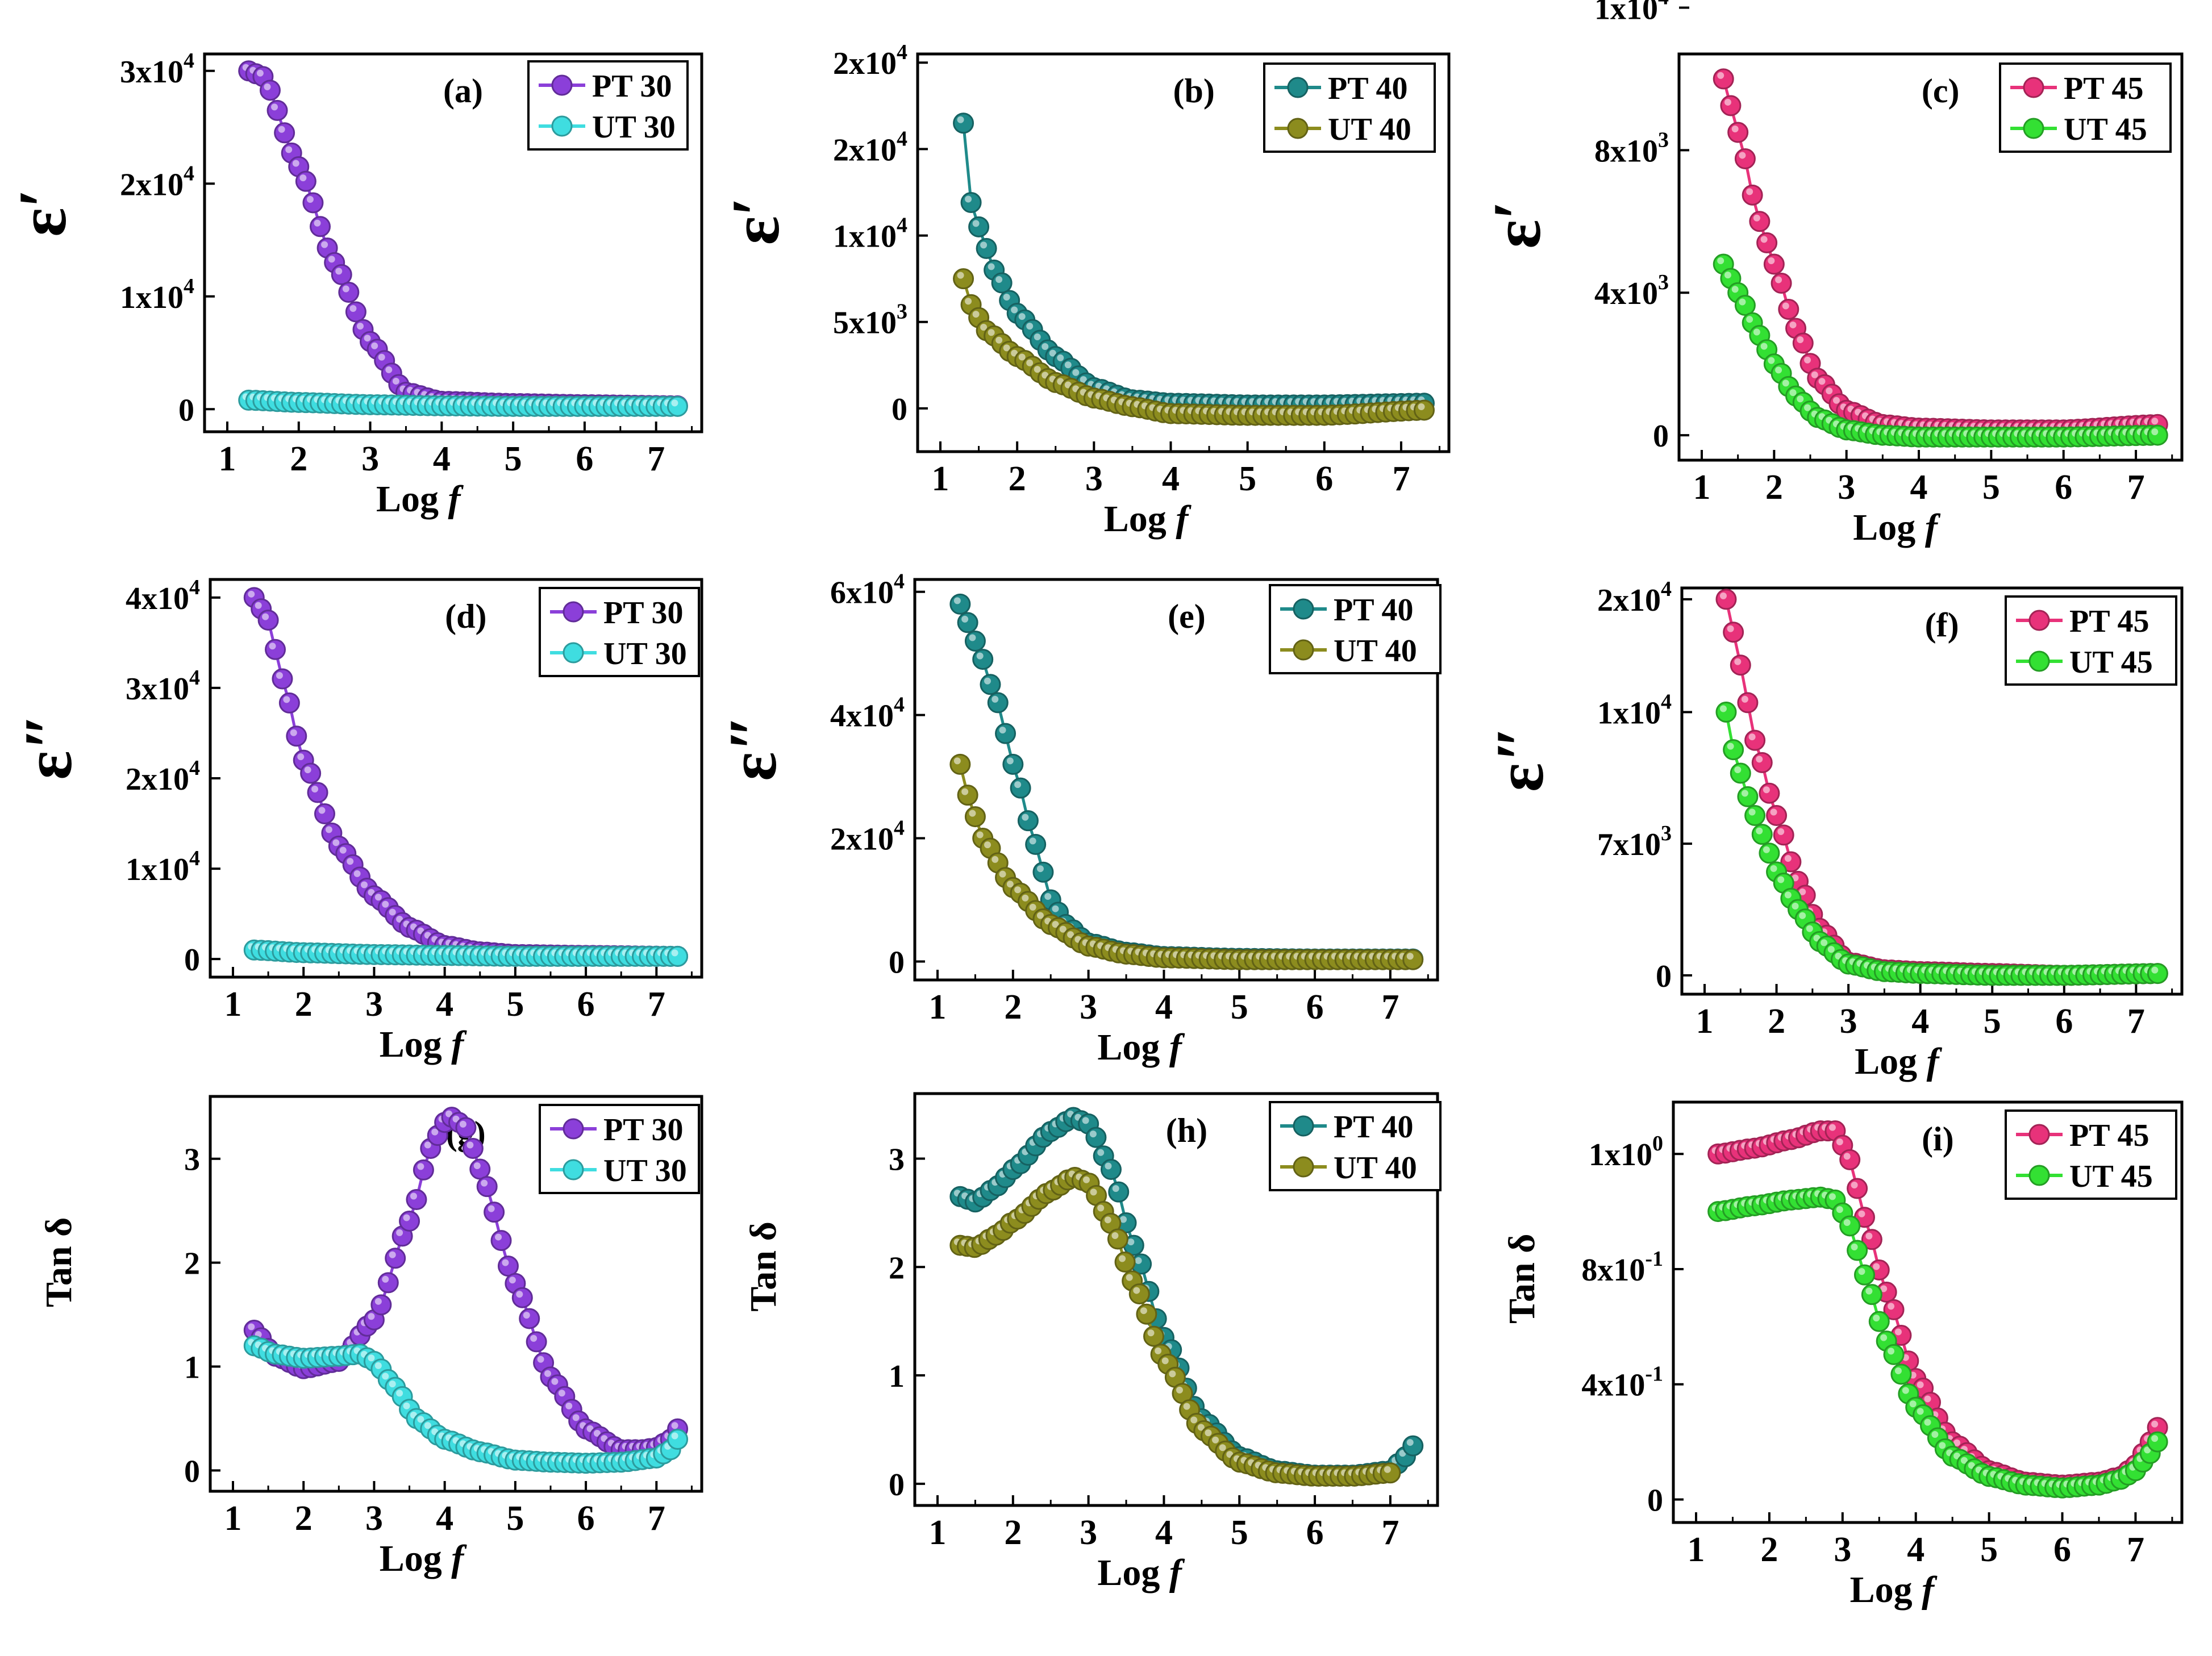 The image size is (2212, 1656). Describe the element at coordinates (586, 1518) in the screenshot. I see `x-tick-label: 6` at that location.